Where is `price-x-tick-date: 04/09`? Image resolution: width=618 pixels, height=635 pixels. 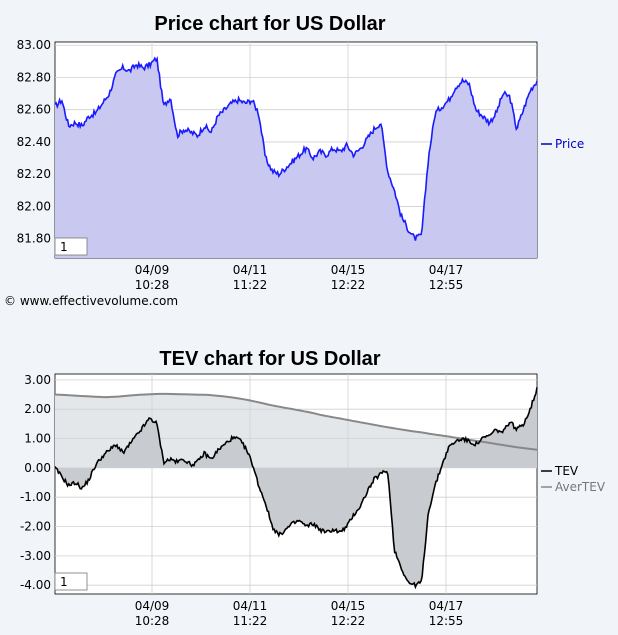
price-x-tick-date: 04/09 is located at coordinates (152, 270).